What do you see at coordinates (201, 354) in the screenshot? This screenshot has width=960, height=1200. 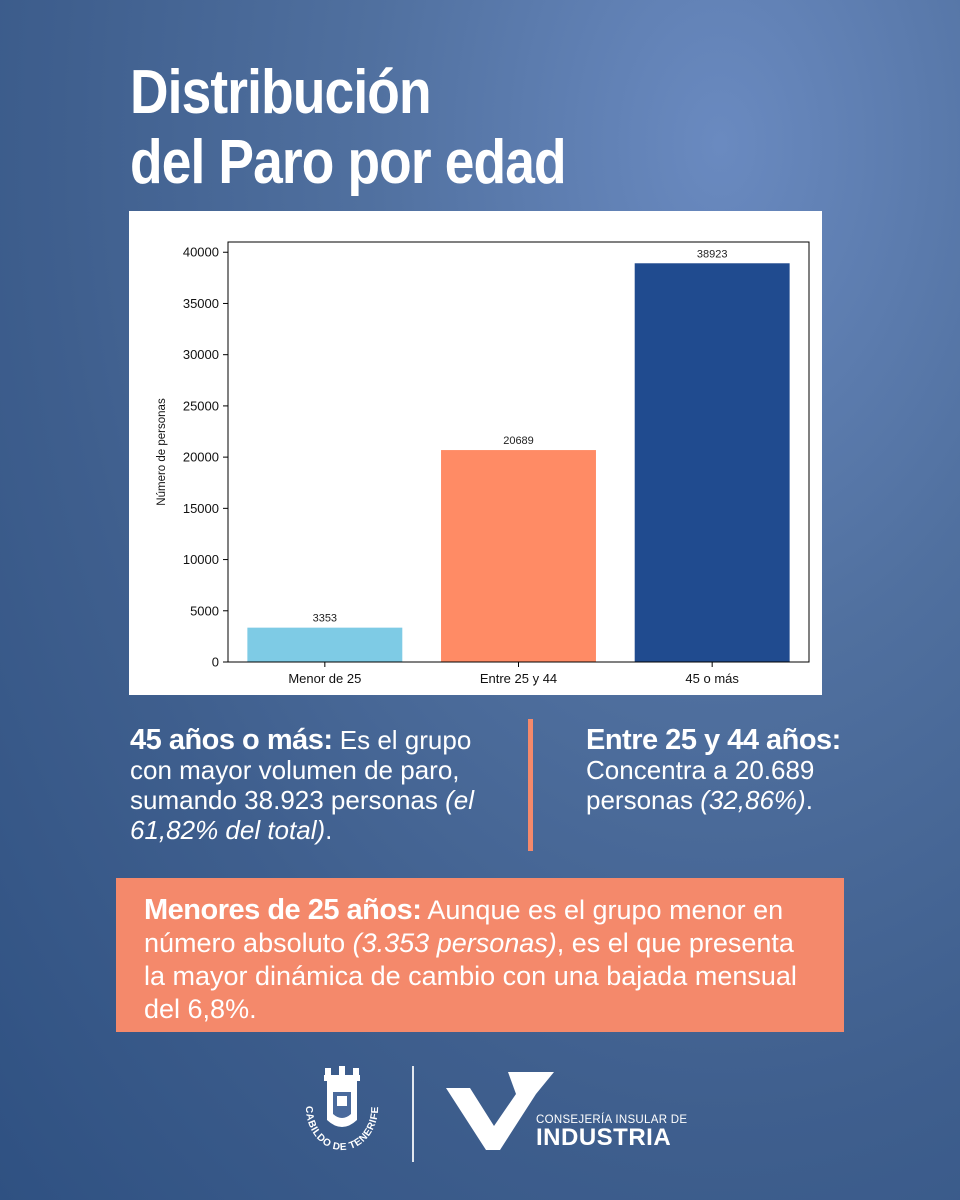 I see `y-tick-label: 30000` at bounding box center [201, 354].